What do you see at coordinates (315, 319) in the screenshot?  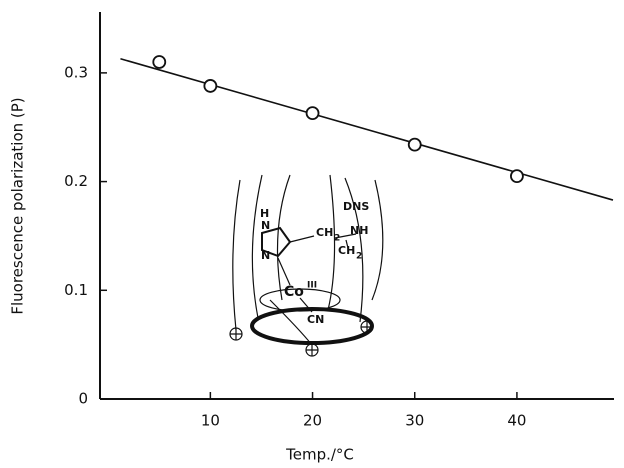 I see `inset-label: CN` at bounding box center [315, 319].